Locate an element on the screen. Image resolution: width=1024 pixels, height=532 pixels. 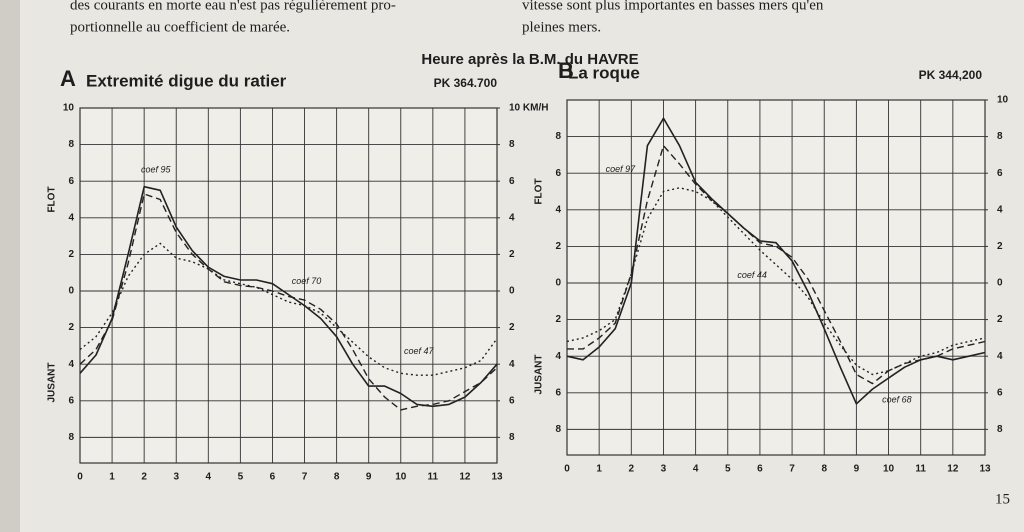
series-annotation: coef 68 is located at coordinates (897, 399).